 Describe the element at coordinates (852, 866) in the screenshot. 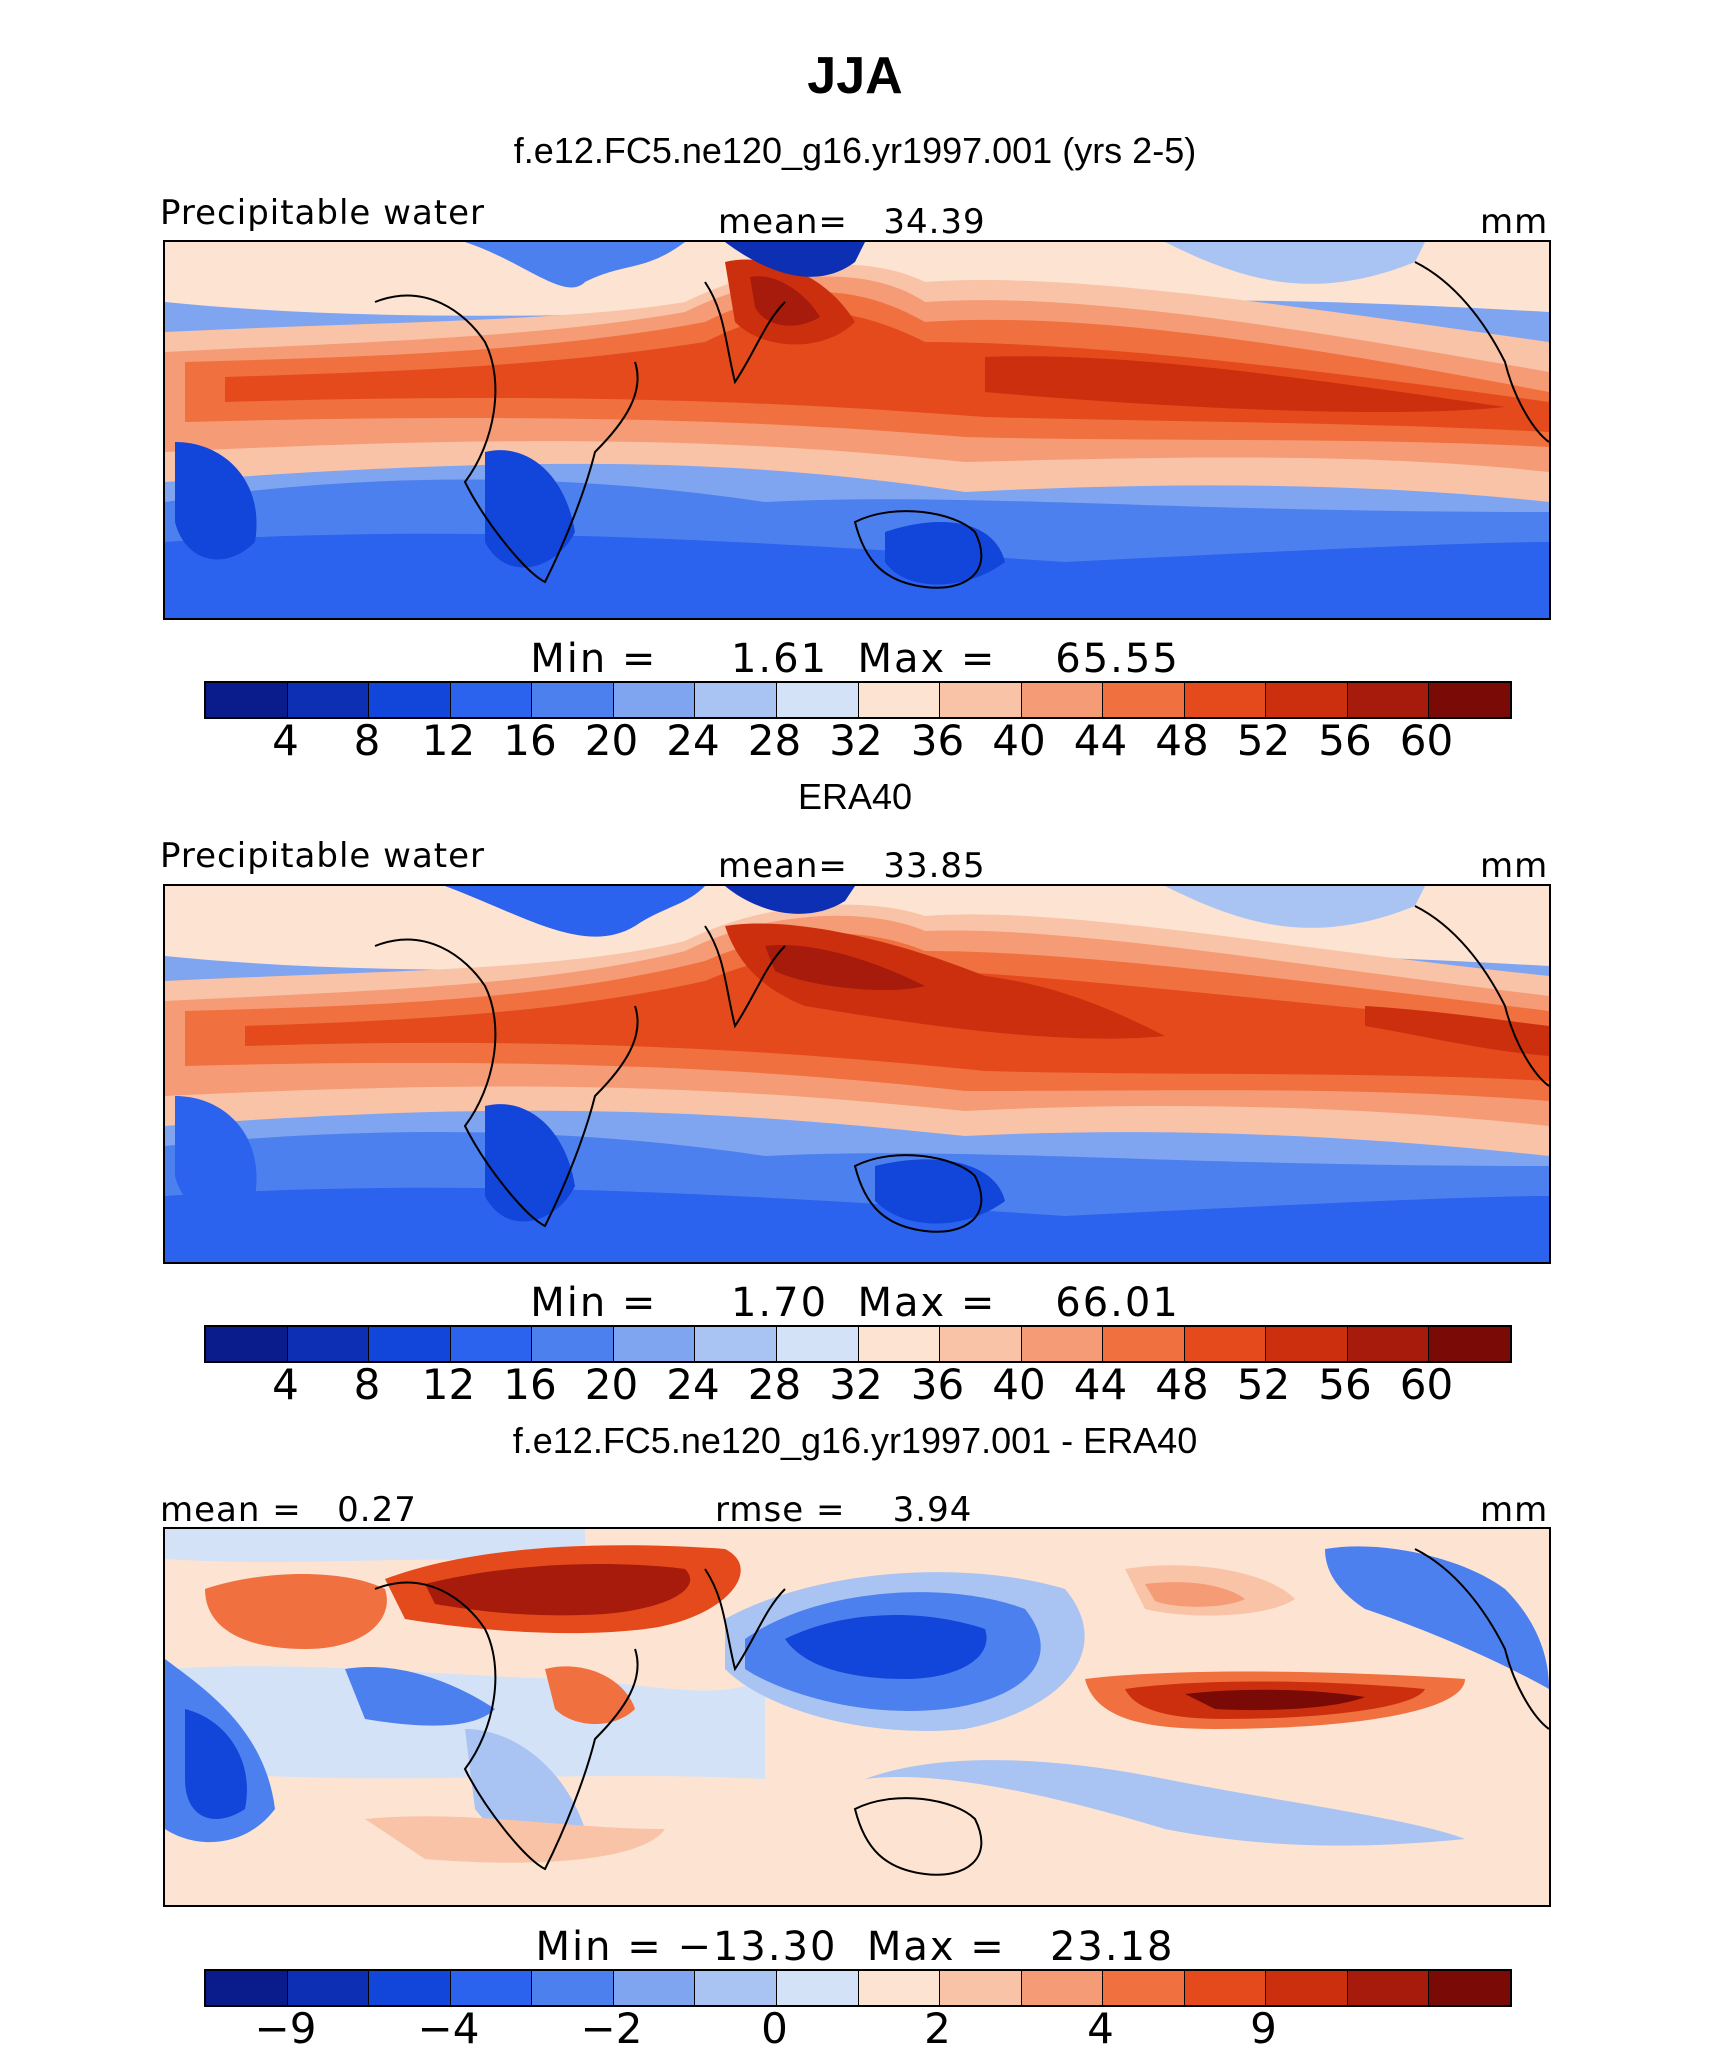

I see `panel-2-mean-label: mean= 33.85` at that location.